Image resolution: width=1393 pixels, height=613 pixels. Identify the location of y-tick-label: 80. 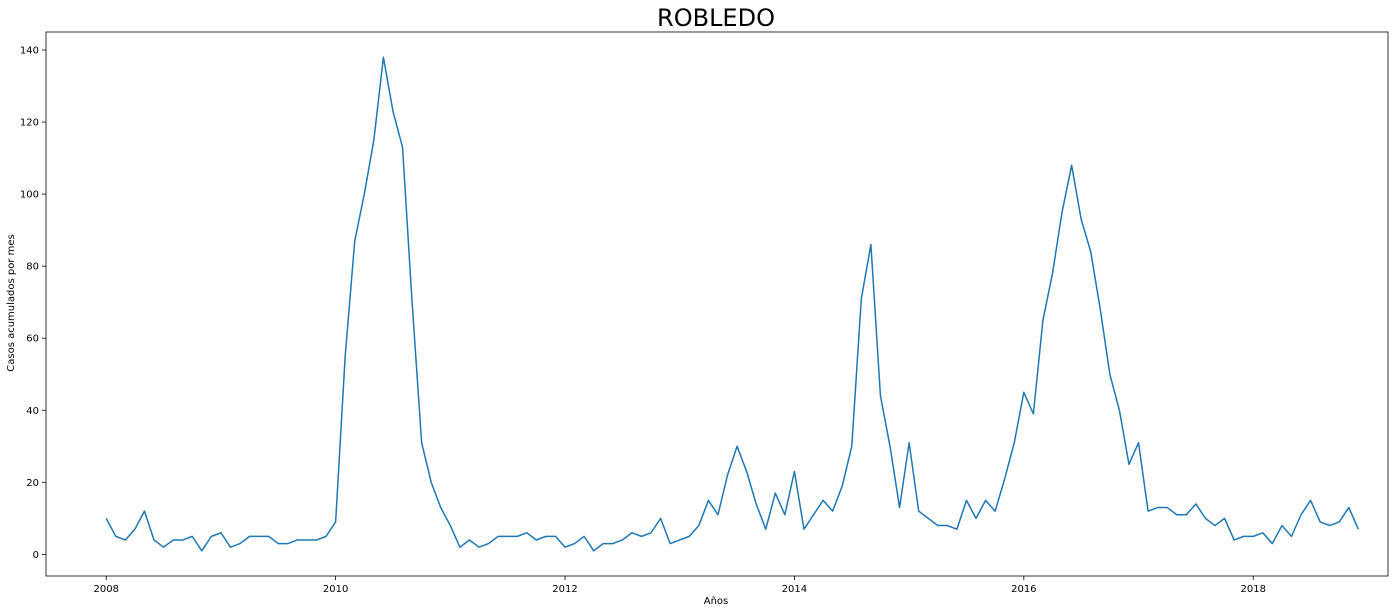
(32, 267).